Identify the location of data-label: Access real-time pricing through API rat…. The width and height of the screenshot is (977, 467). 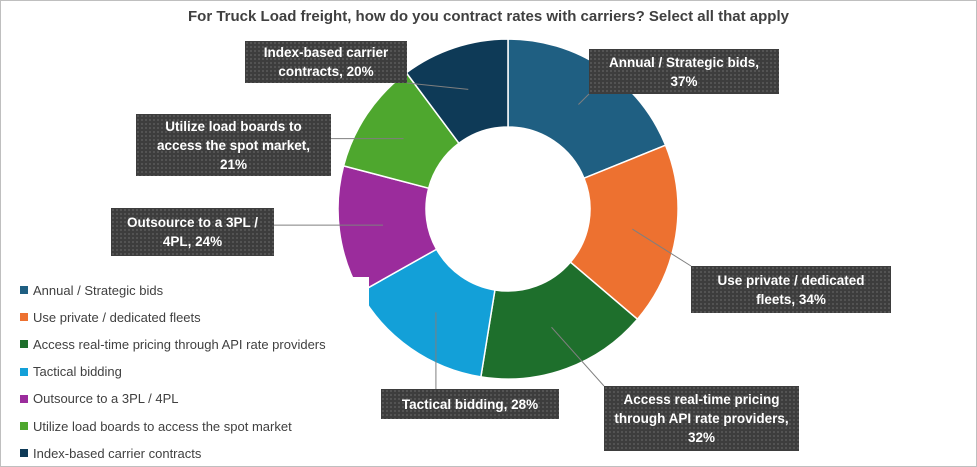
(701, 418).